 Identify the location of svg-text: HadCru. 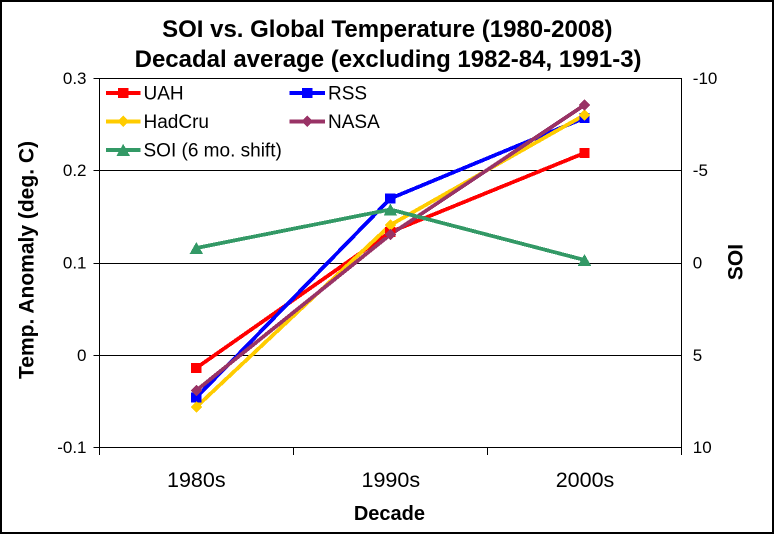
(176, 122).